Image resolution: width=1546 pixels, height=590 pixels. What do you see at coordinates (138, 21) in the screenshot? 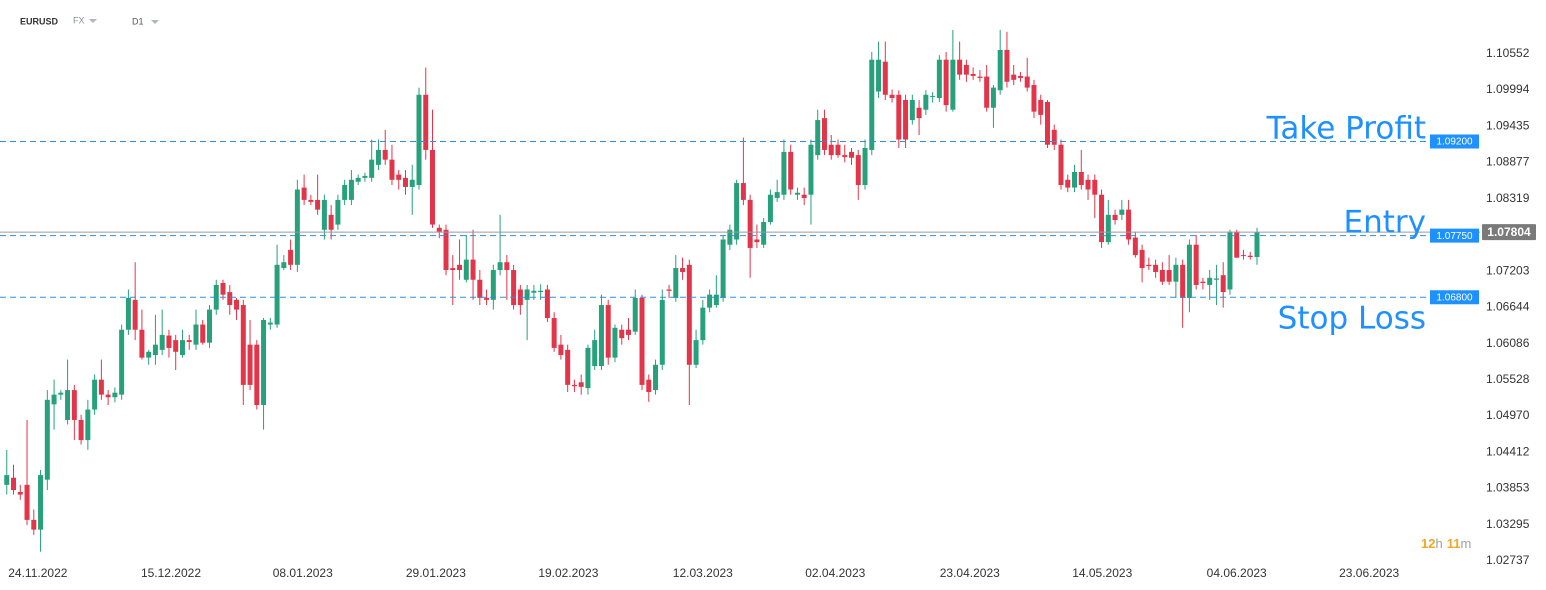
I see `timeframe: D1` at bounding box center [138, 21].